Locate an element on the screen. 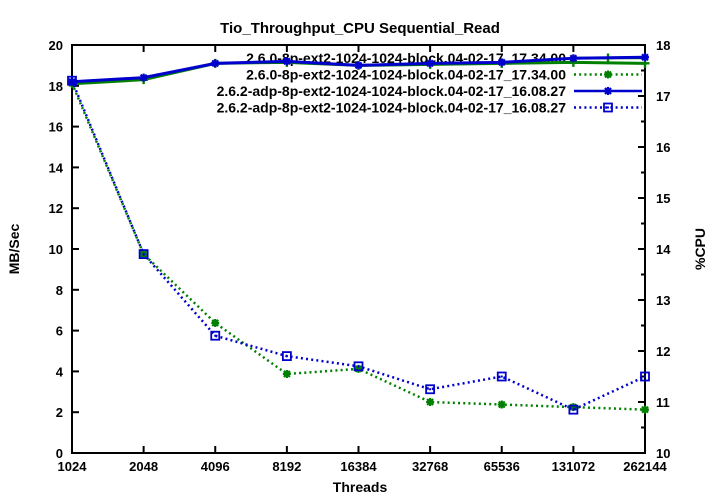 This screenshot has width=720, height=504. y-right-tick-label: 10 is located at coordinates (663, 453).